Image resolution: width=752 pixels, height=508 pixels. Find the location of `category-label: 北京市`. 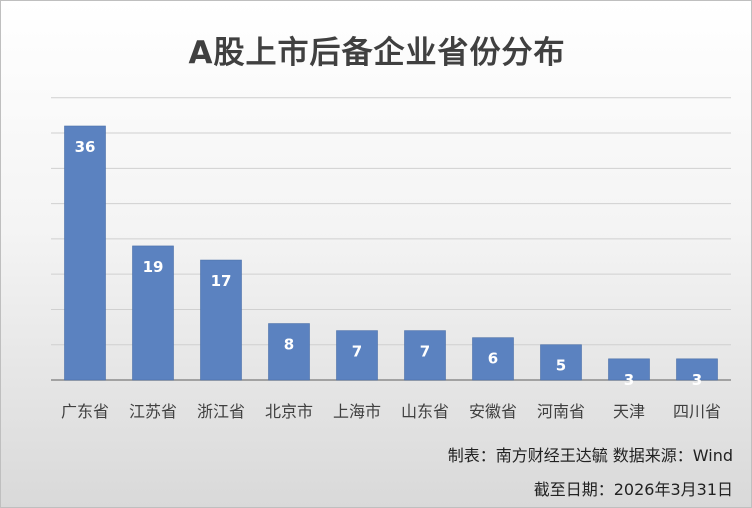

category-label: 北京市 is located at coordinates (289, 411).